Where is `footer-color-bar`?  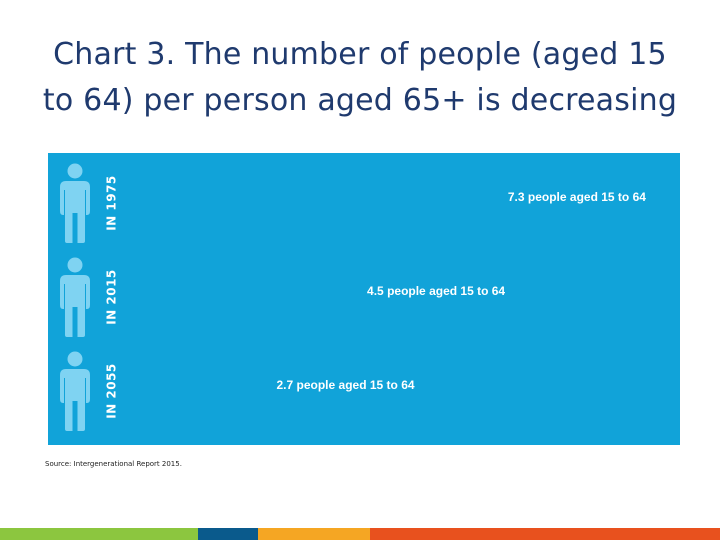 footer-color-bar is located at coordinates (360, 534).